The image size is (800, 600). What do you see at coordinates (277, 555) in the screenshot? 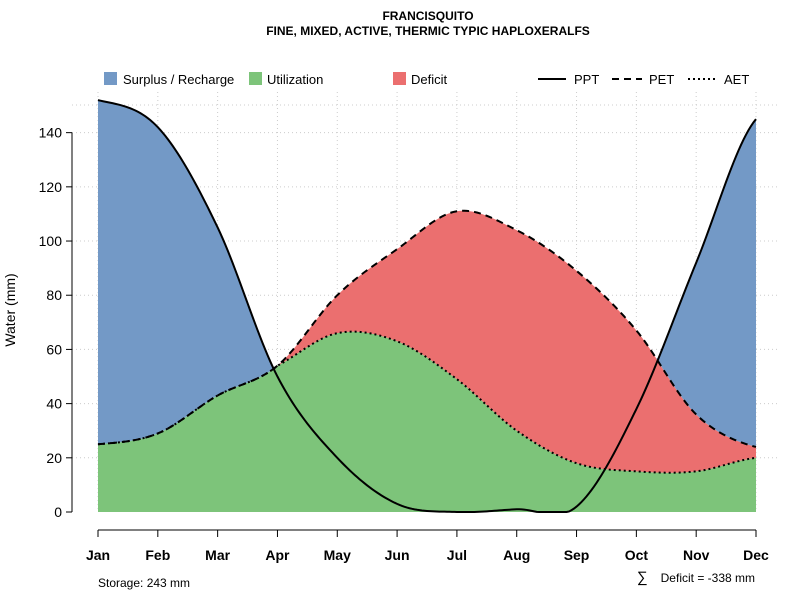
I see `x-tick-label-apr: Apr` at bounding box center [277, 555].